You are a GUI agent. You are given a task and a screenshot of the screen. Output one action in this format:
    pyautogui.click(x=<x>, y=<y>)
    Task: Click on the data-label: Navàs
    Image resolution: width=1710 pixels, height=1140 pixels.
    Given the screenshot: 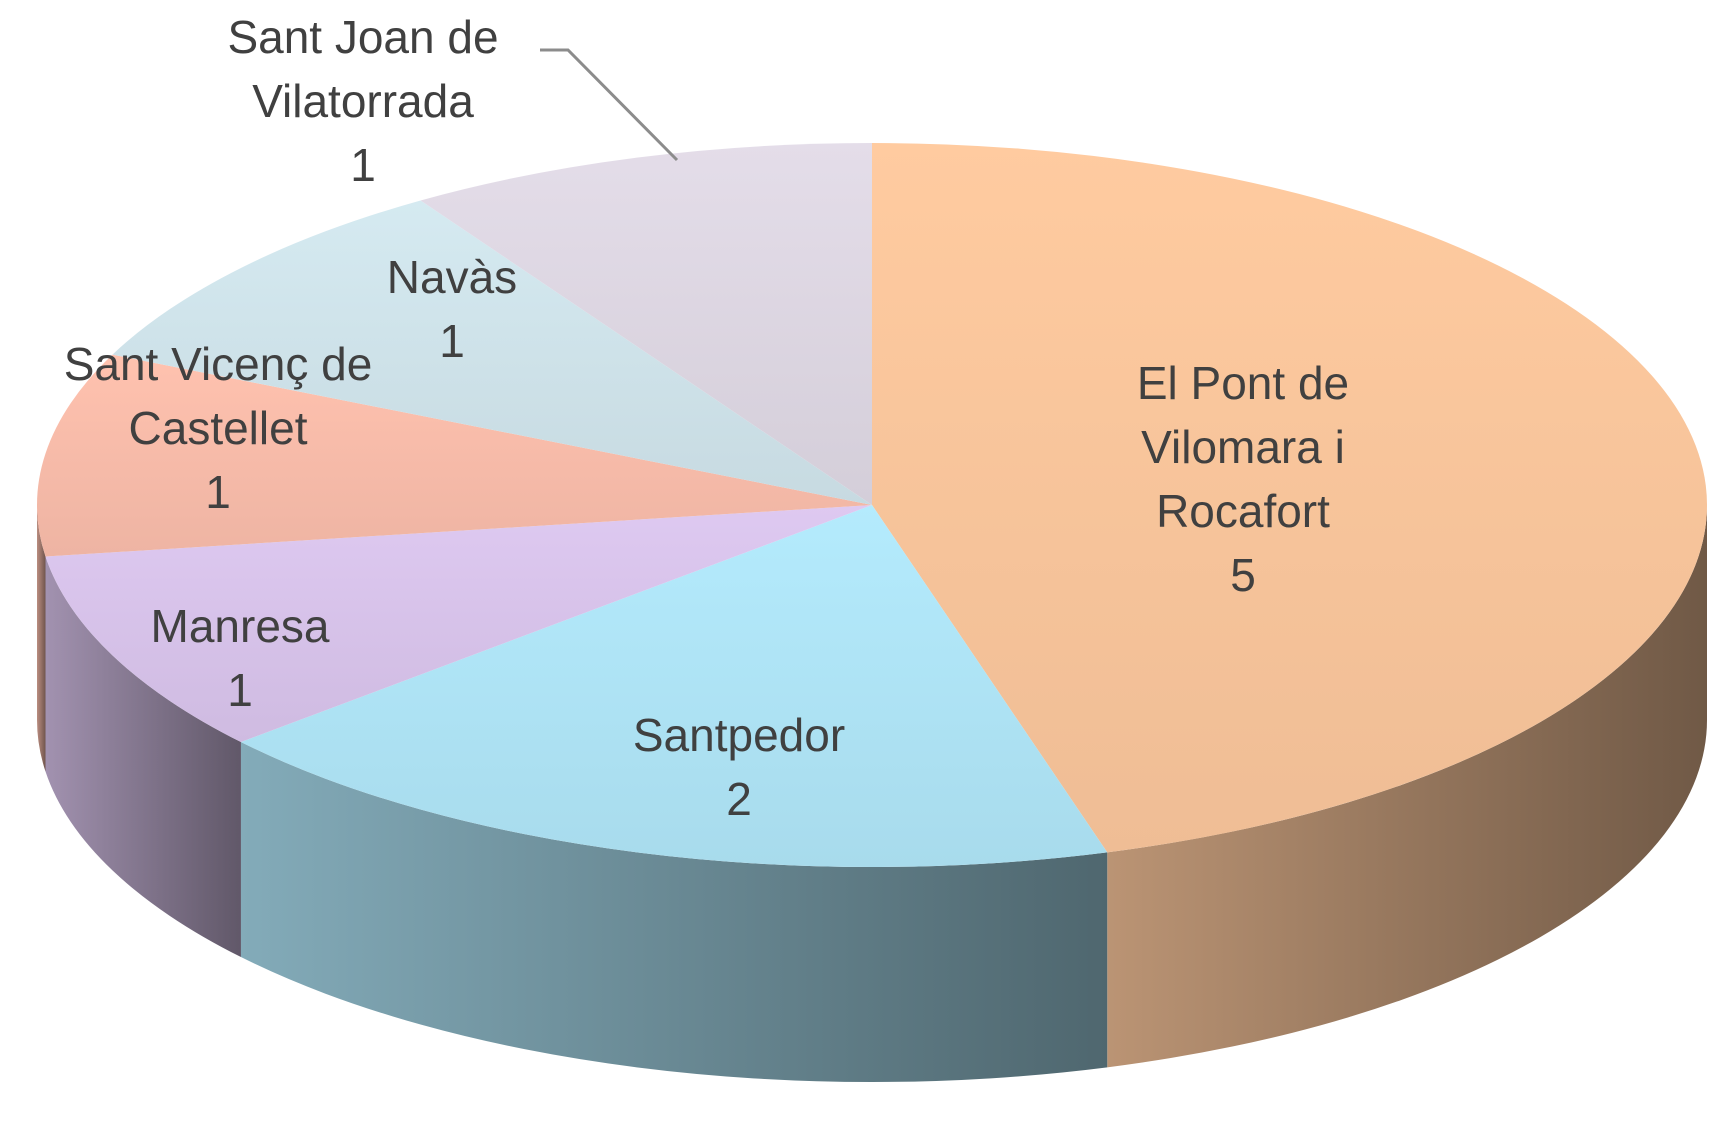 What is the action you would take?
    pyautogui.click(x=452, y=277)
    